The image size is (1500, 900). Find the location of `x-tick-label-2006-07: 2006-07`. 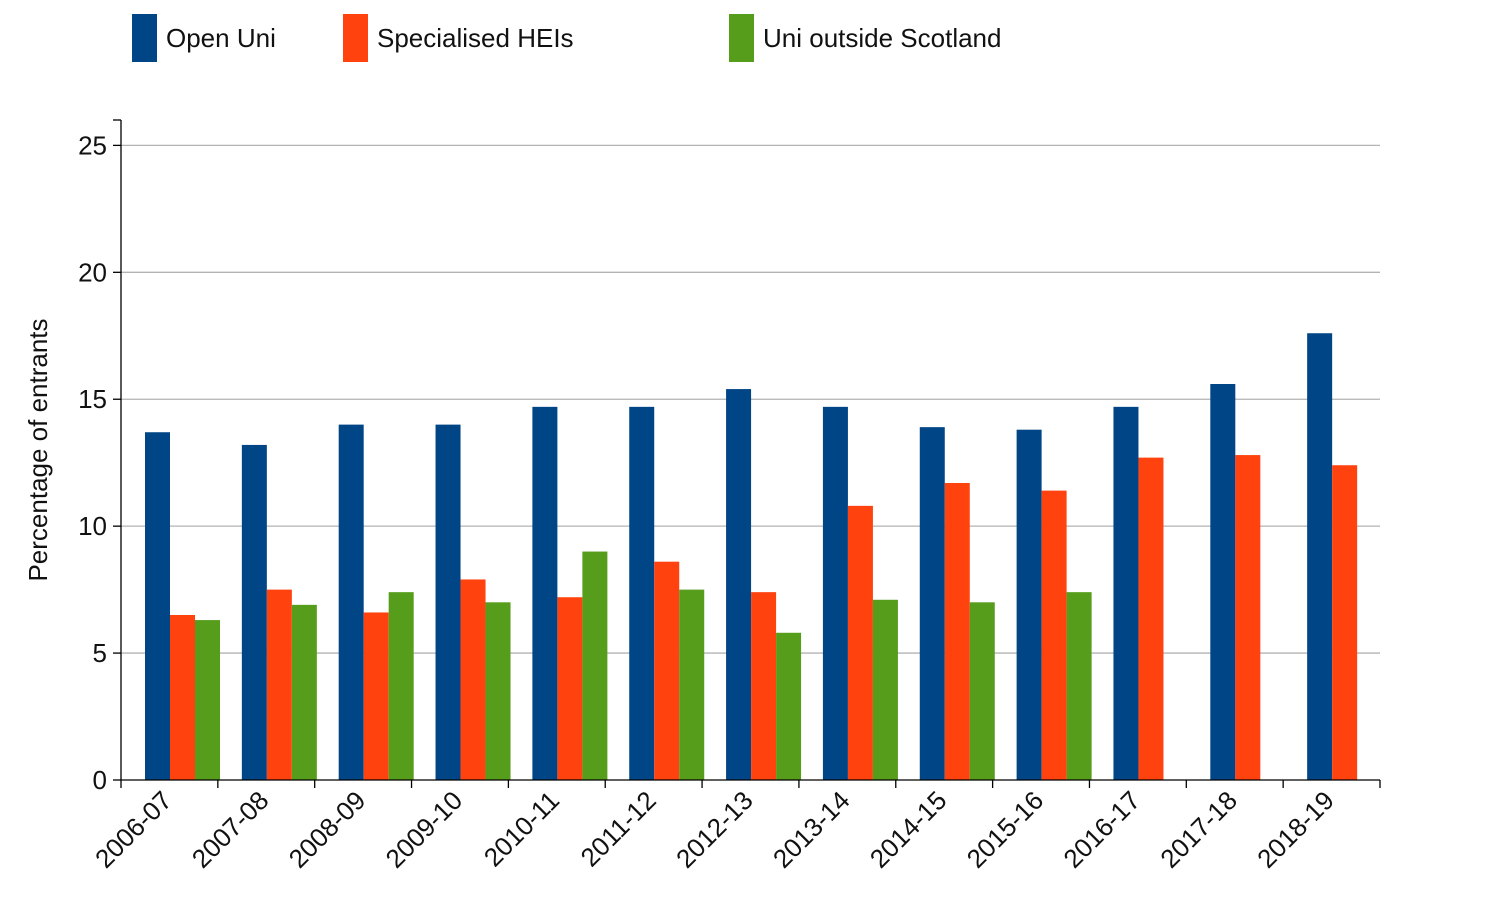

x-tick-label-2006-07: 2006-07 is located at coordinates (133, 829).